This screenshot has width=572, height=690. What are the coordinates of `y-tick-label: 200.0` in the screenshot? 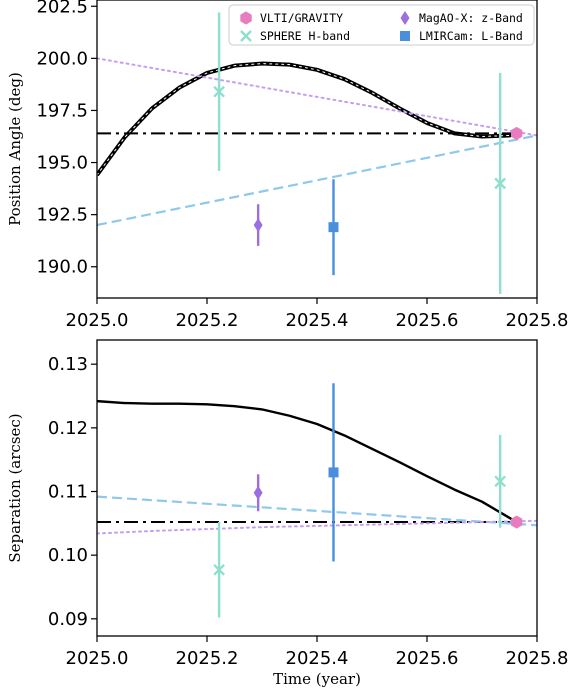 It's located at (62, 58).